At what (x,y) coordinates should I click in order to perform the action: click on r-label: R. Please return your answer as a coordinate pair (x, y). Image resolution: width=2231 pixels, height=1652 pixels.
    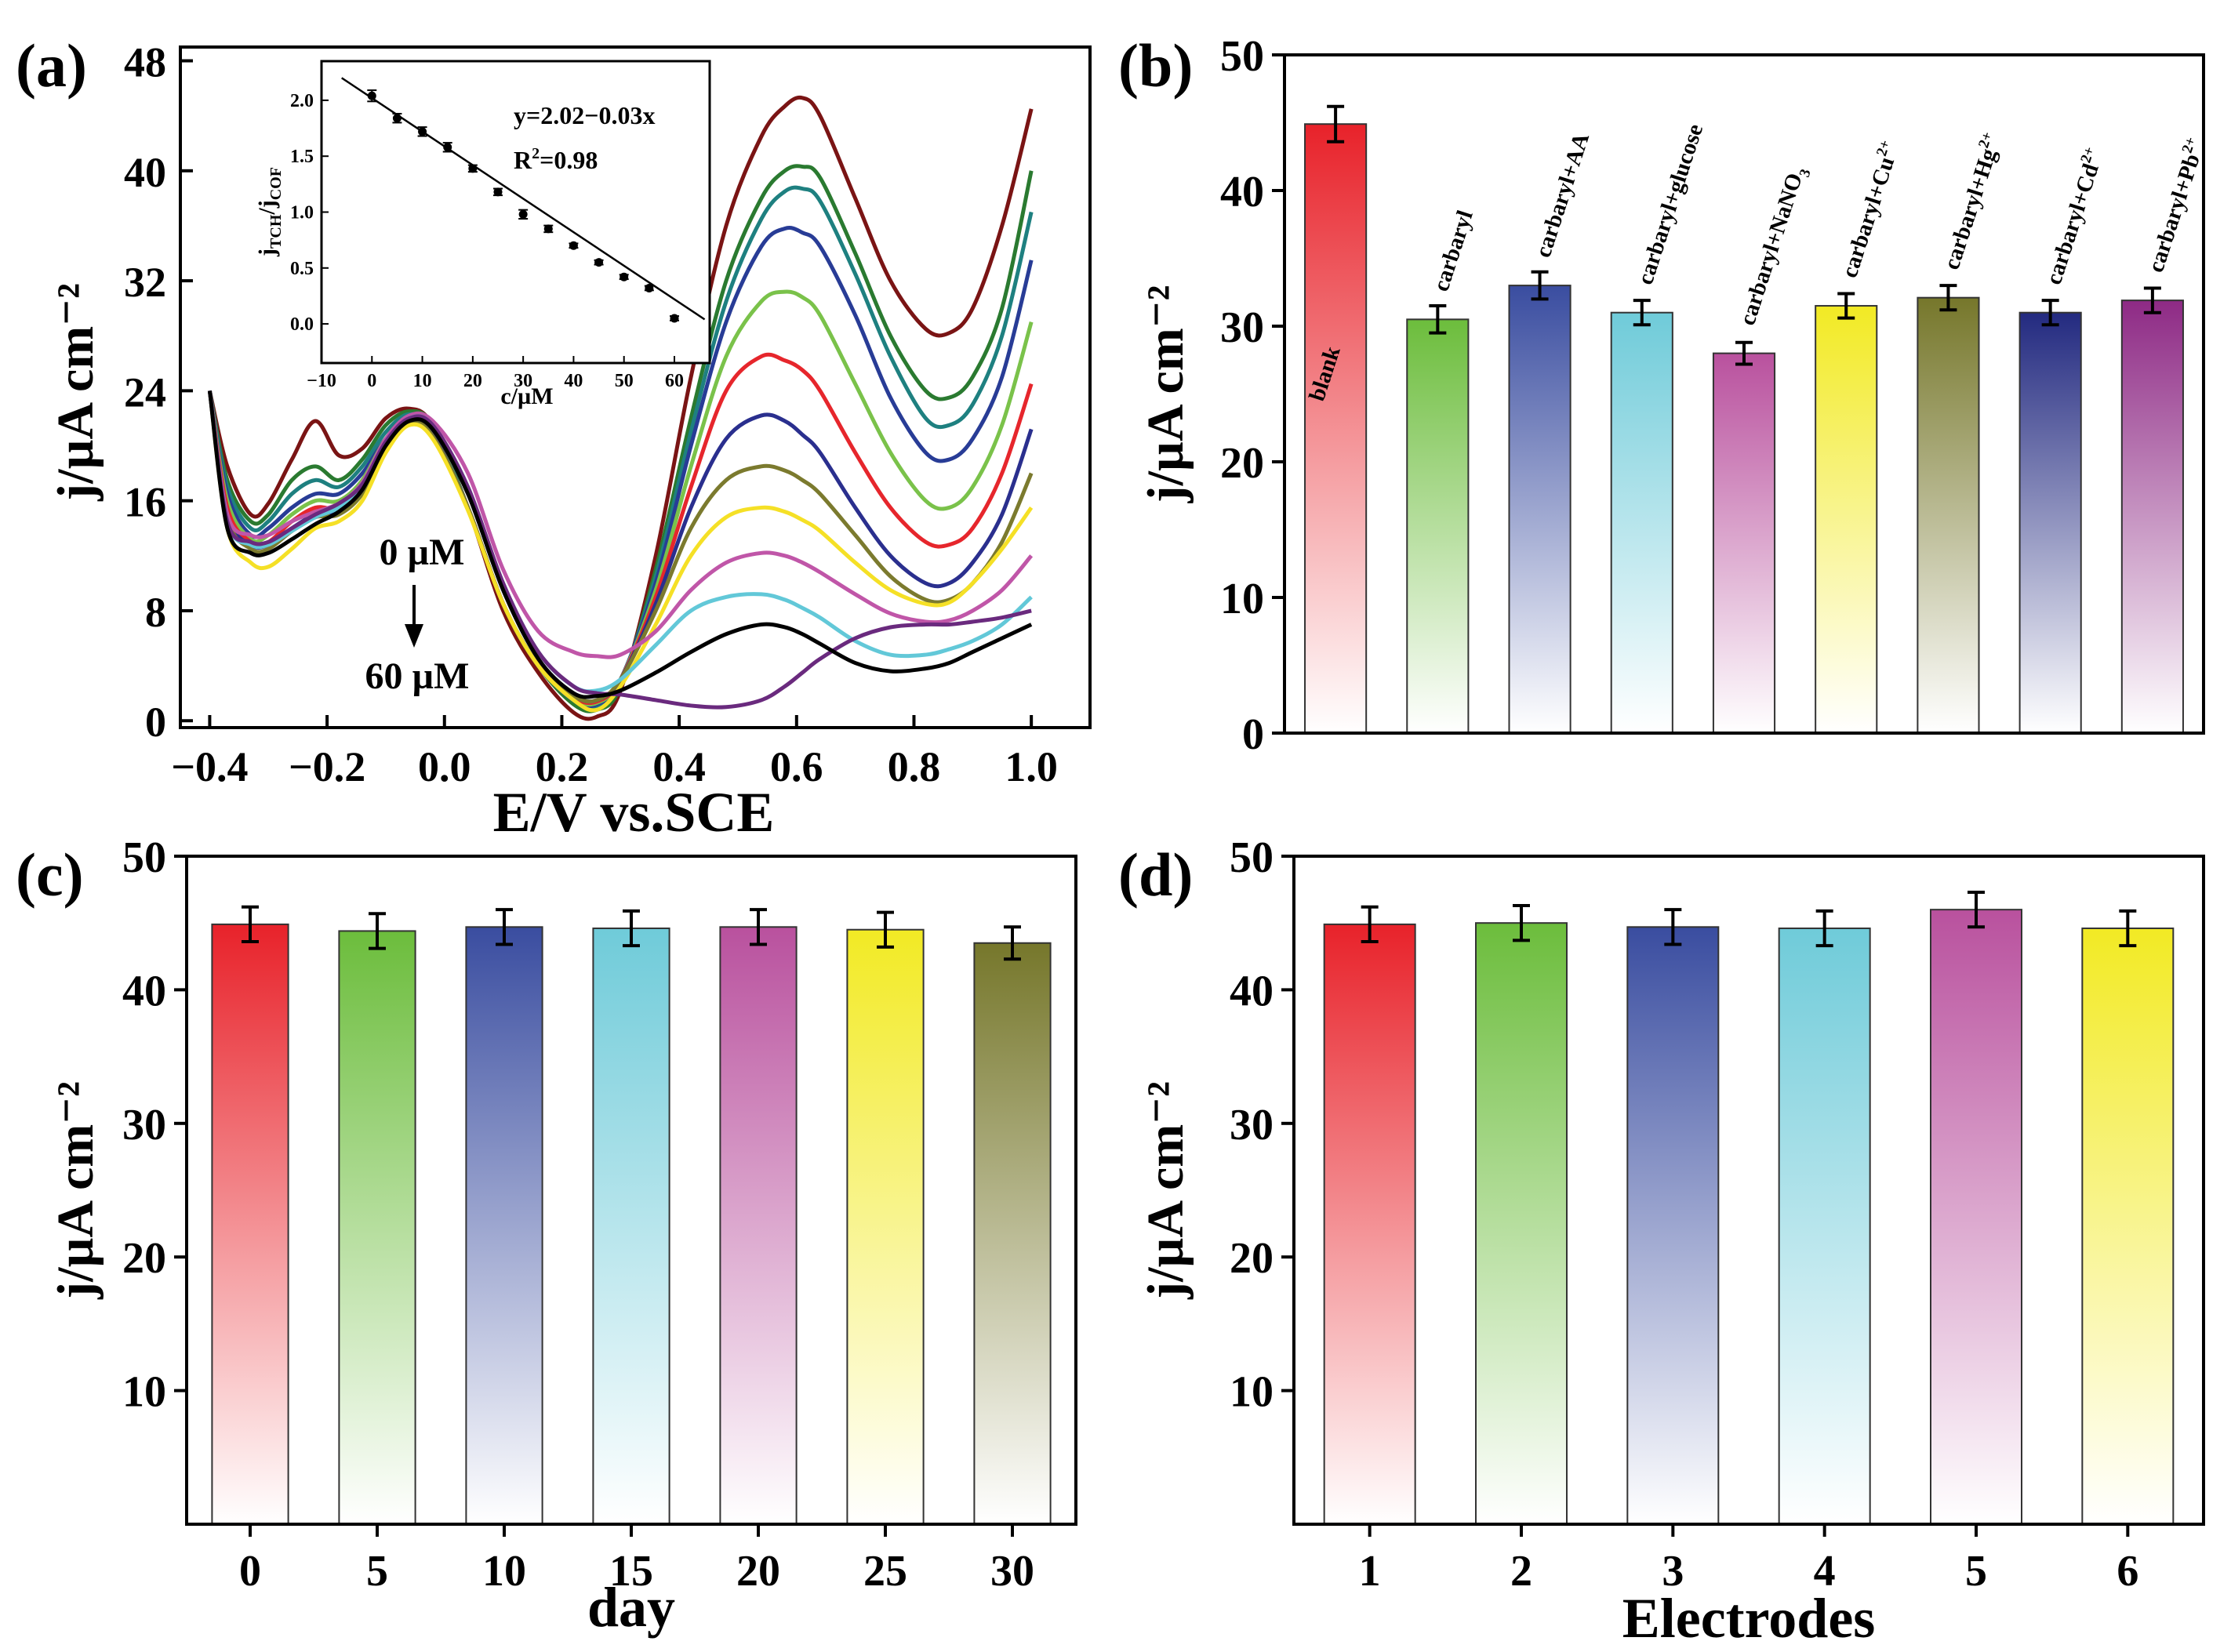
    Looking at the image, I should click on (523, 160).